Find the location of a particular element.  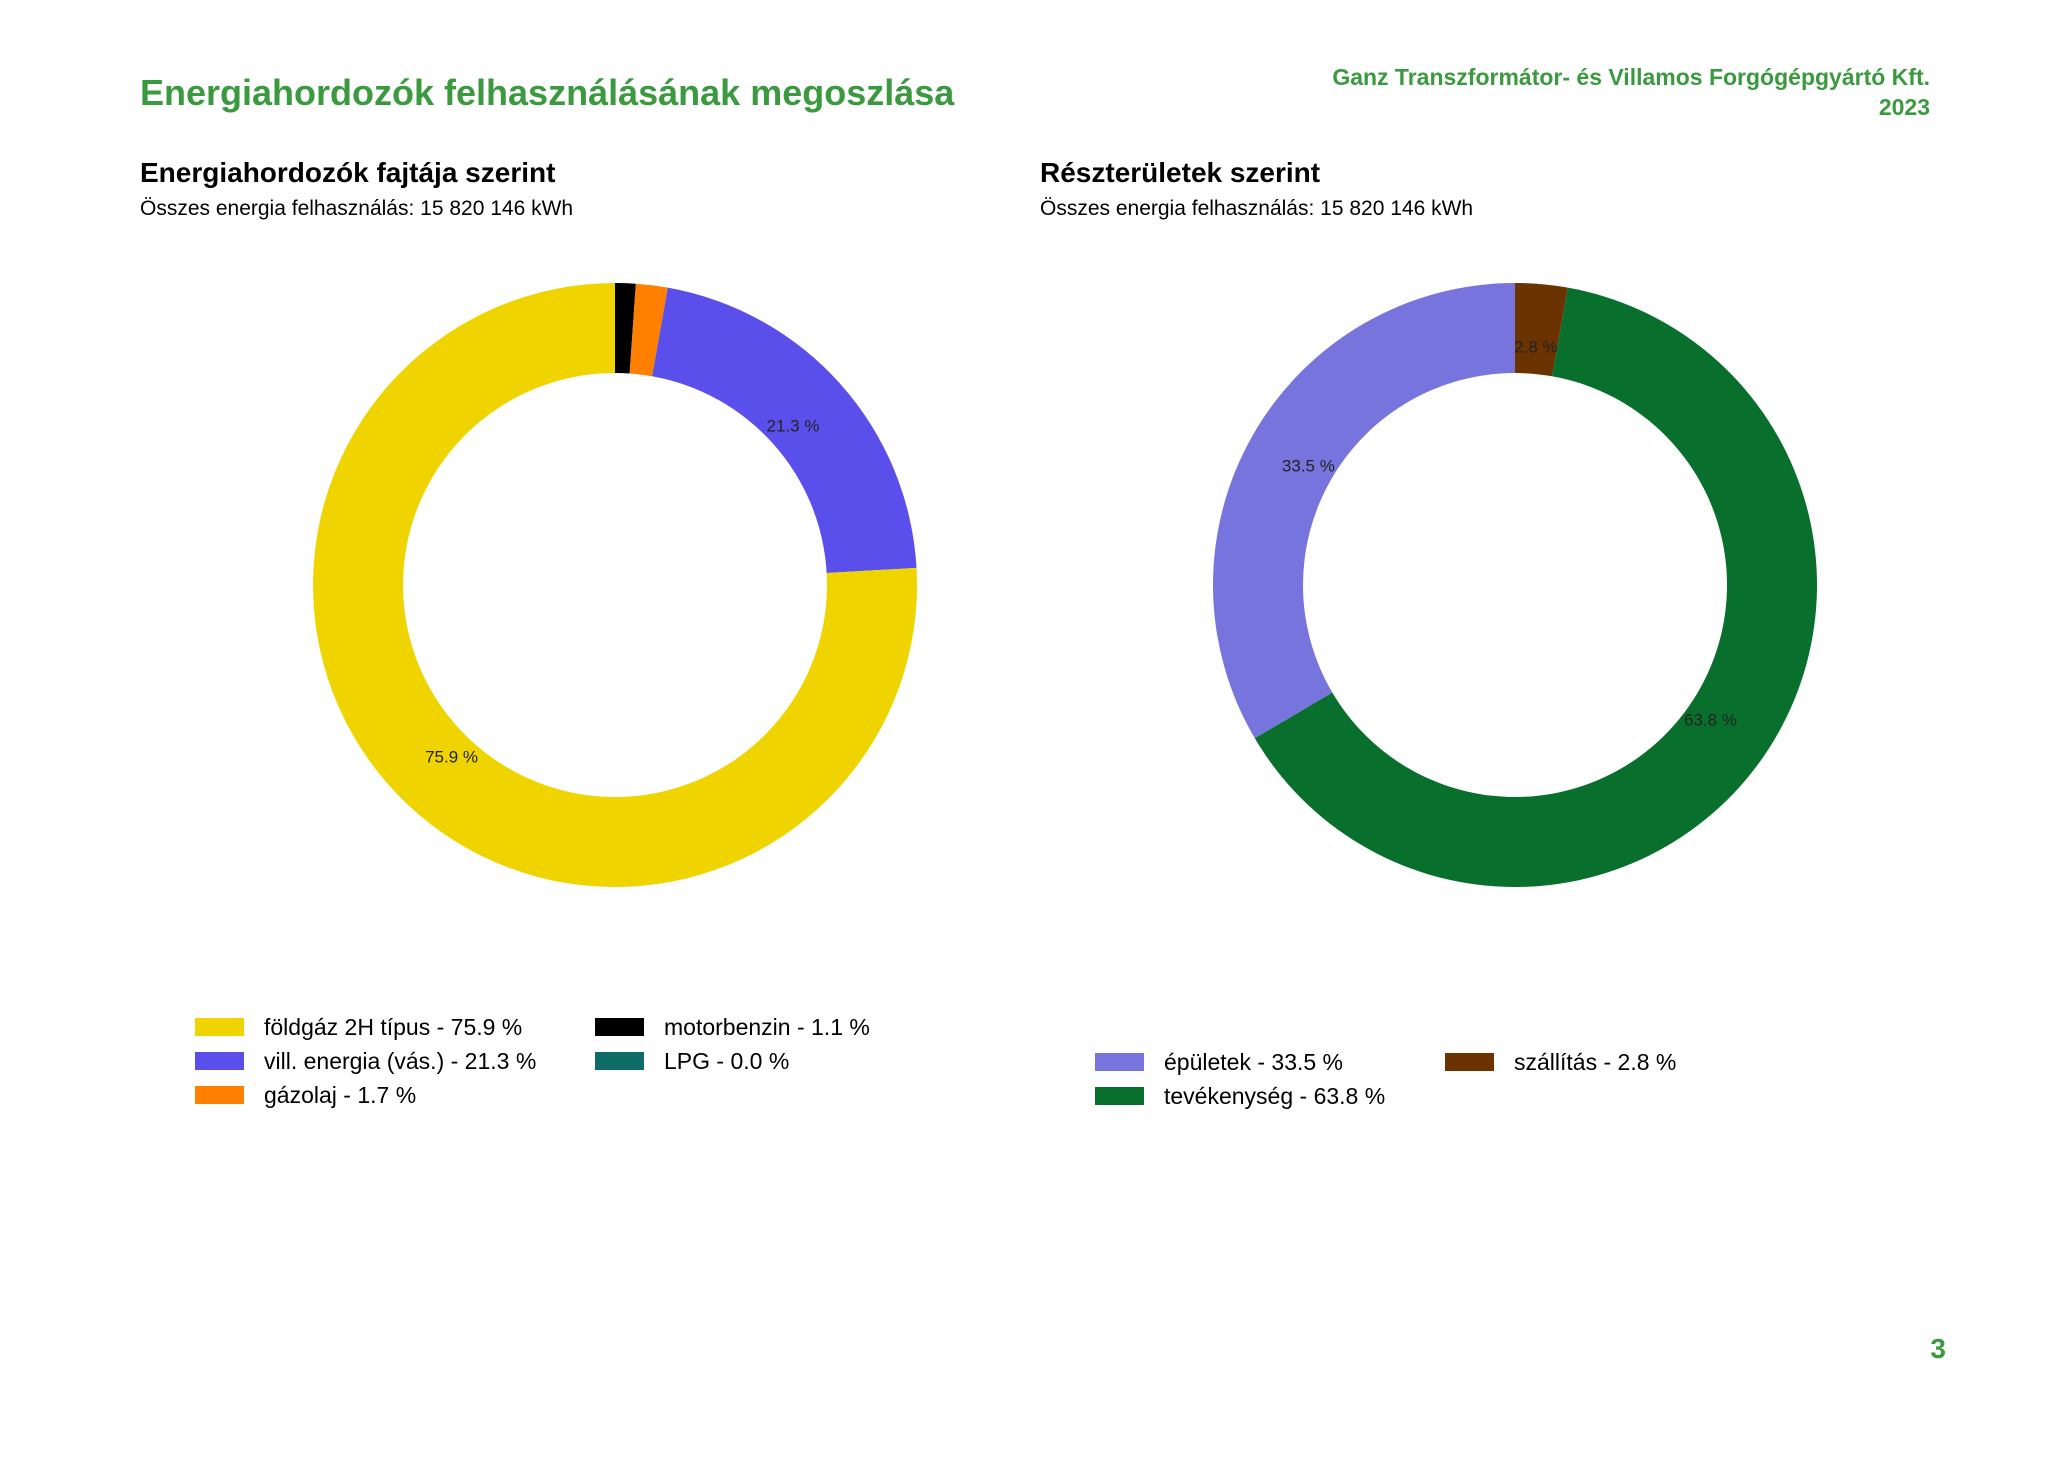

chart-2-donut: 2.8 % 63.8 % 33.5 % is located at coordinates (1515, 585).